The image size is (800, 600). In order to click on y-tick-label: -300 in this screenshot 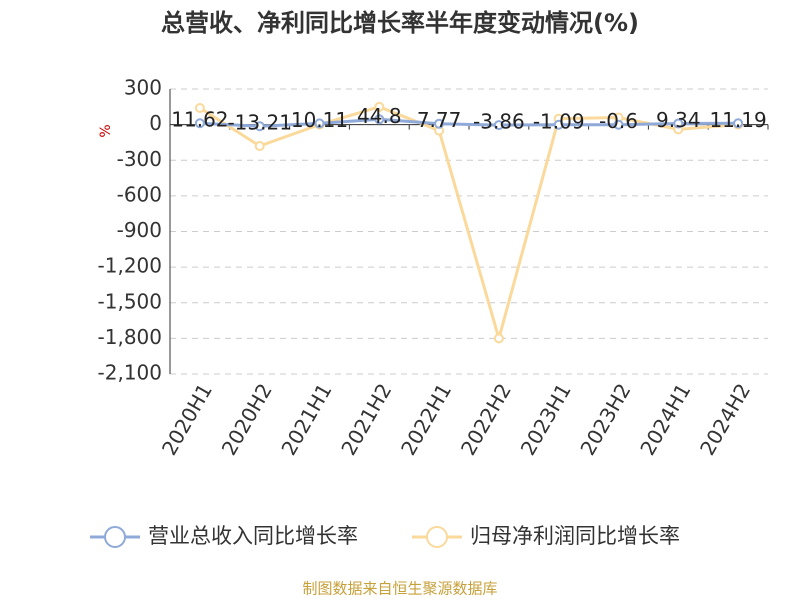, I will do `click(139, 159)`.